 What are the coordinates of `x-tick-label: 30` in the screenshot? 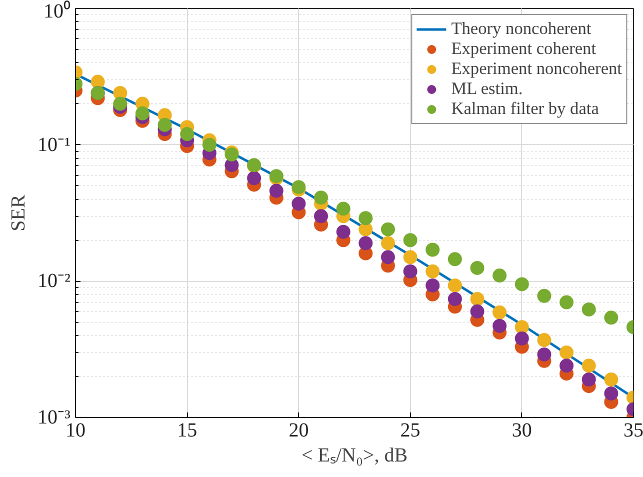 It's located at (522, 431).